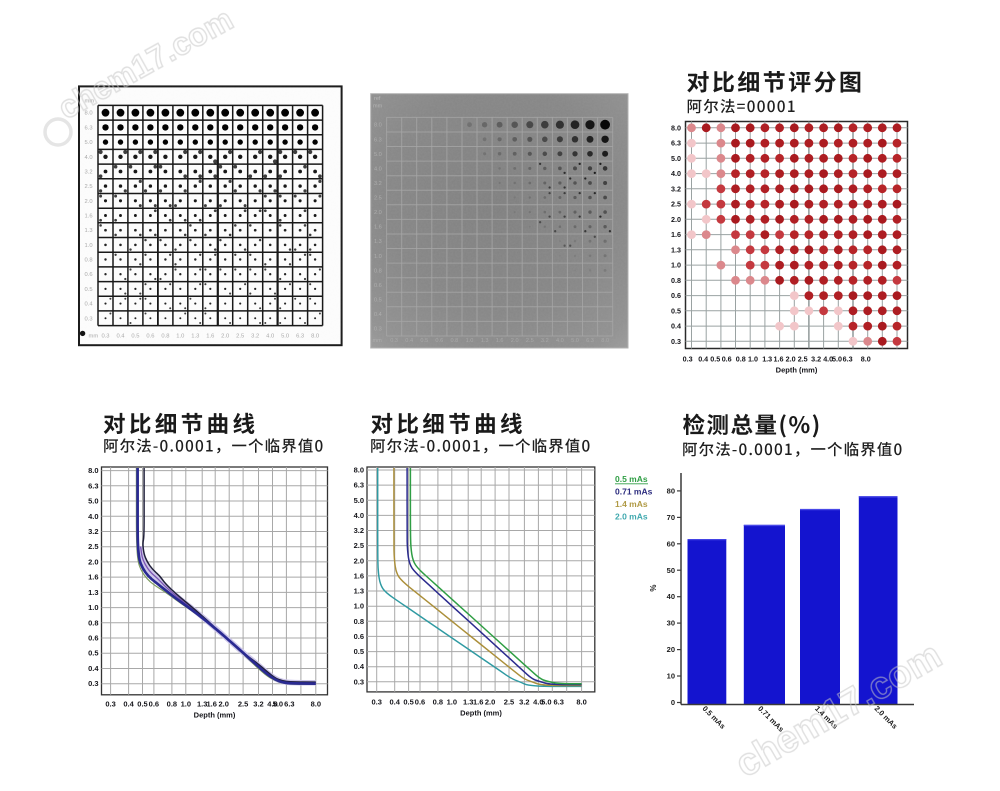 This screenshot has width=1000, height=791. I want to click on svg-text: mm, so click(378, 107).